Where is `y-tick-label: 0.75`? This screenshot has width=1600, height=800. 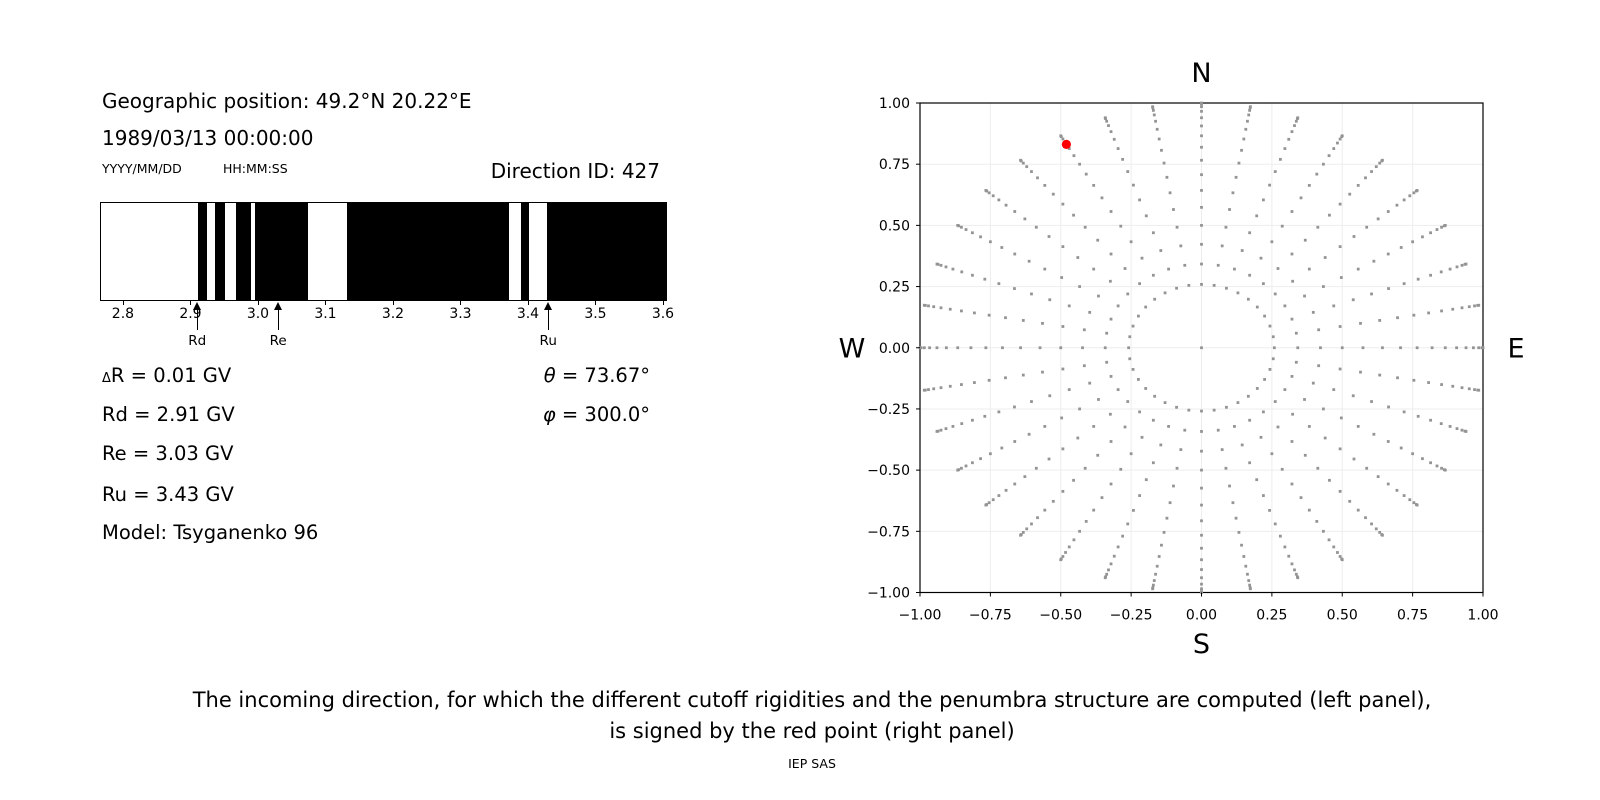
y-tick-label: 0.75 is located at coordinates (894, 165).